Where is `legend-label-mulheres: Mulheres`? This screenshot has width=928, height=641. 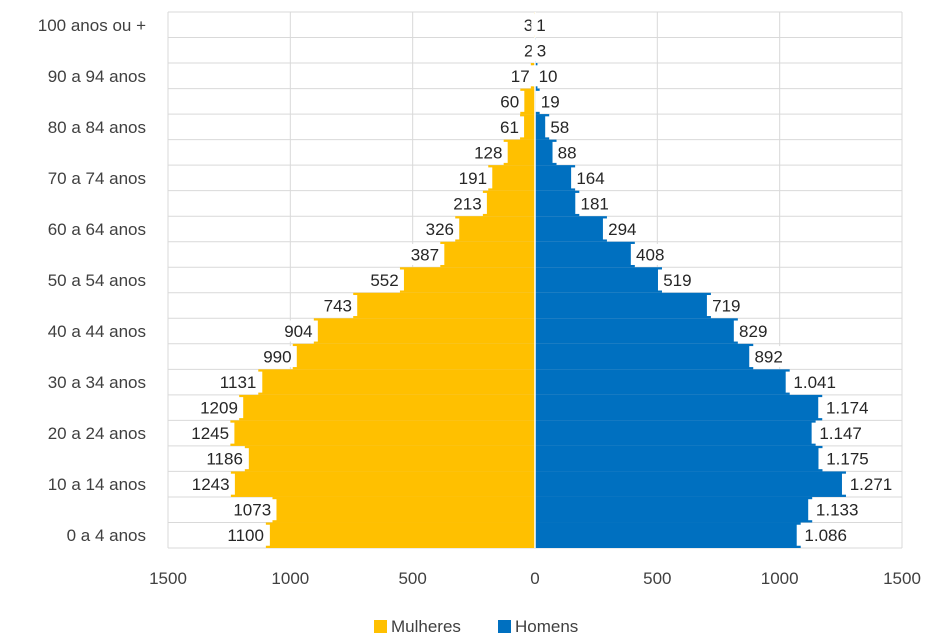 legend-label-mulheres: Mulheres is located at coordinates (426, 626).